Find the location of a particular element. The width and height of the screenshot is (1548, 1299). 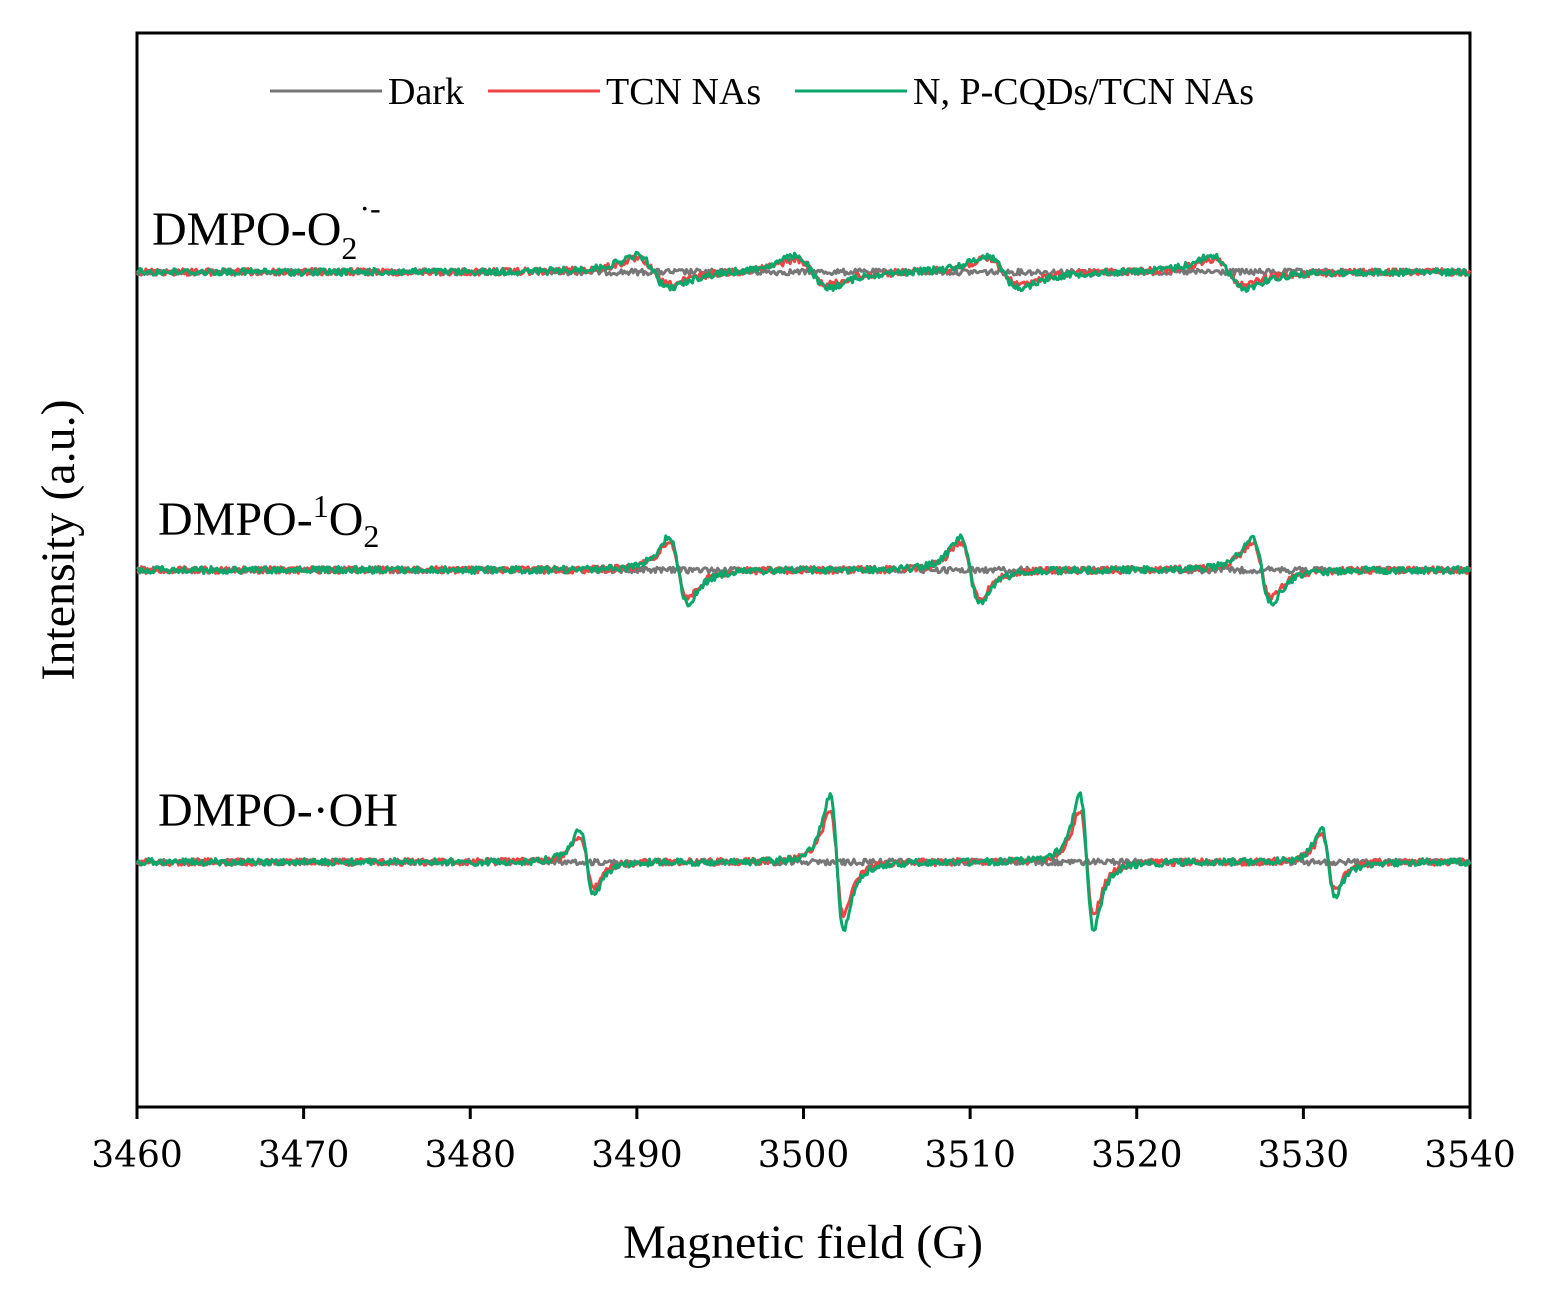

legend: Dark TCN NAs N, P-CQDs/TCN NAs is located at coordinates (762, 92).